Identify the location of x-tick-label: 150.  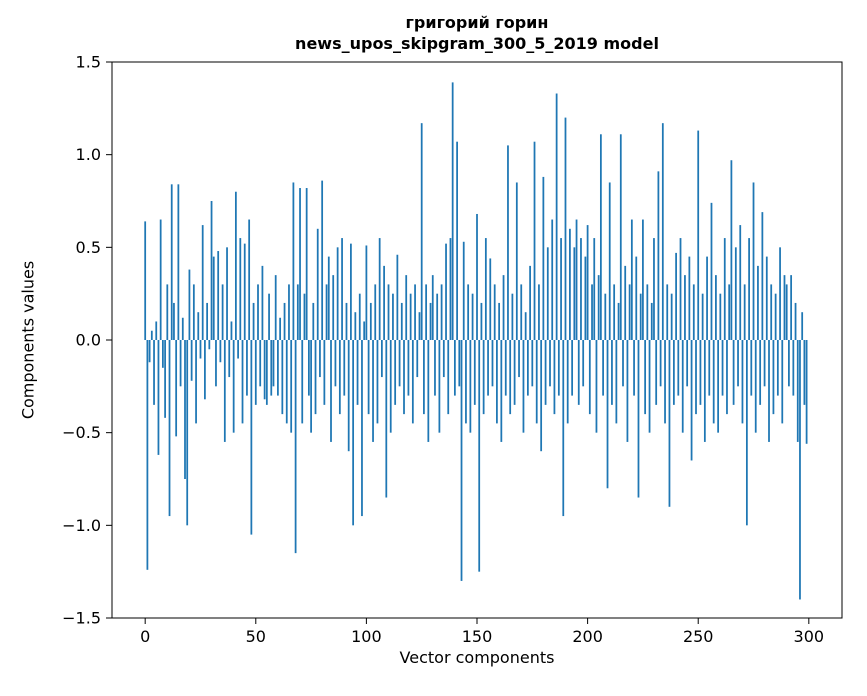
(477, 636).